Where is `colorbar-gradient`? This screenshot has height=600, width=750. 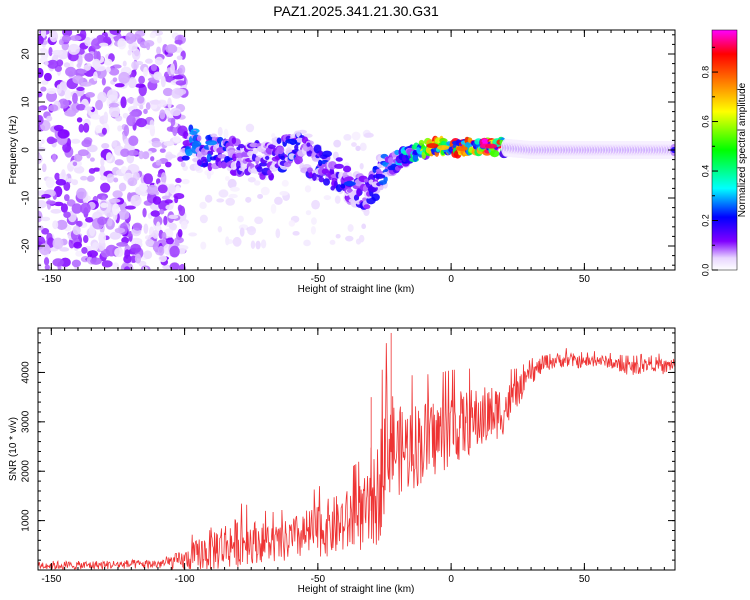 colorbar-gradient is located at coordinates (724, 150).